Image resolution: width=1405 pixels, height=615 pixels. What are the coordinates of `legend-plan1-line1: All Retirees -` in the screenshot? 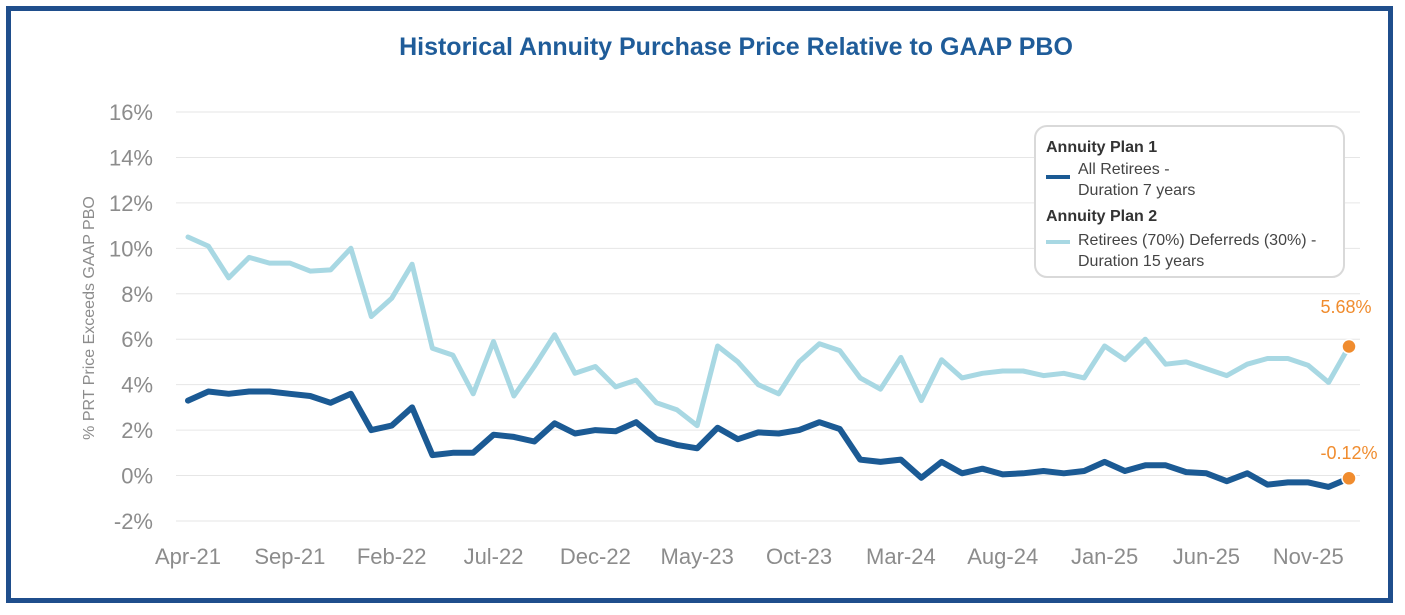 It's located at (1124, 169).